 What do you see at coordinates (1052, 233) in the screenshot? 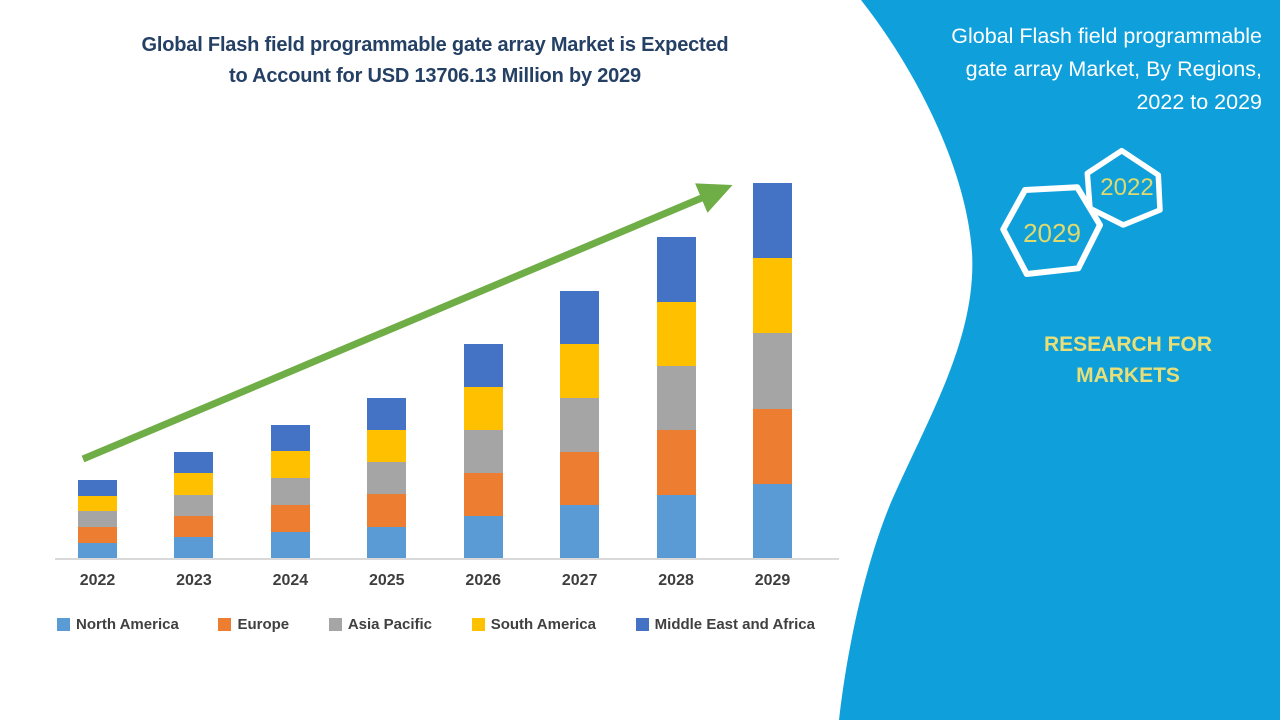
I see `hexagon-2029-label: 2029` at bounding box center [1052, 233].